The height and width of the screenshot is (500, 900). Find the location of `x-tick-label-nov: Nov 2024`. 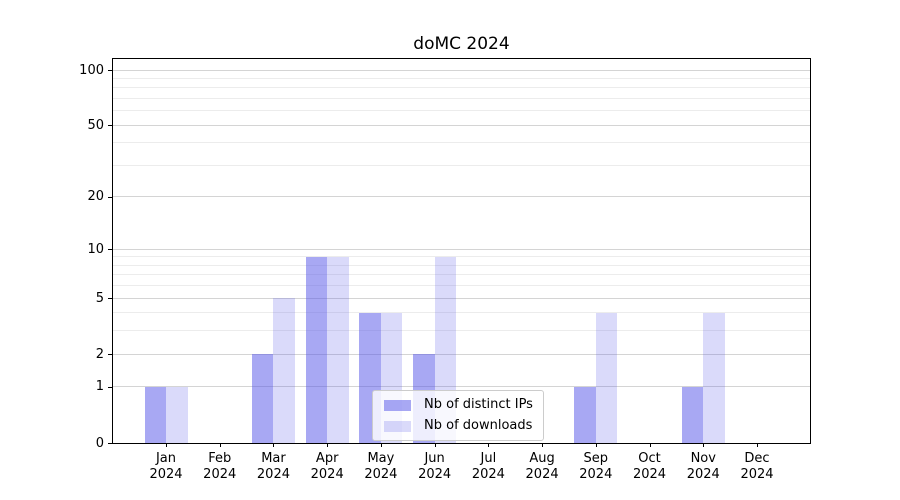

x-tick-label-nov: Nov 2024 is located at coordinates (703, 466).